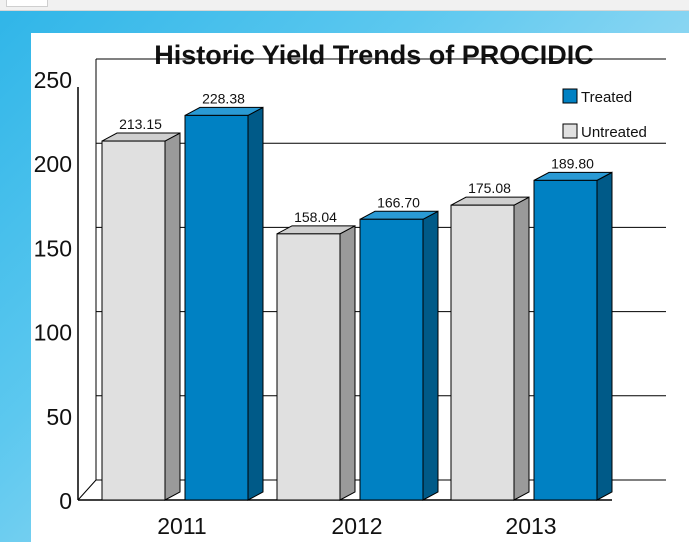  What do you see at coordinates (344, 5) in the screenshot?
I see `window-top-strip` at bounding box center [344, 5].